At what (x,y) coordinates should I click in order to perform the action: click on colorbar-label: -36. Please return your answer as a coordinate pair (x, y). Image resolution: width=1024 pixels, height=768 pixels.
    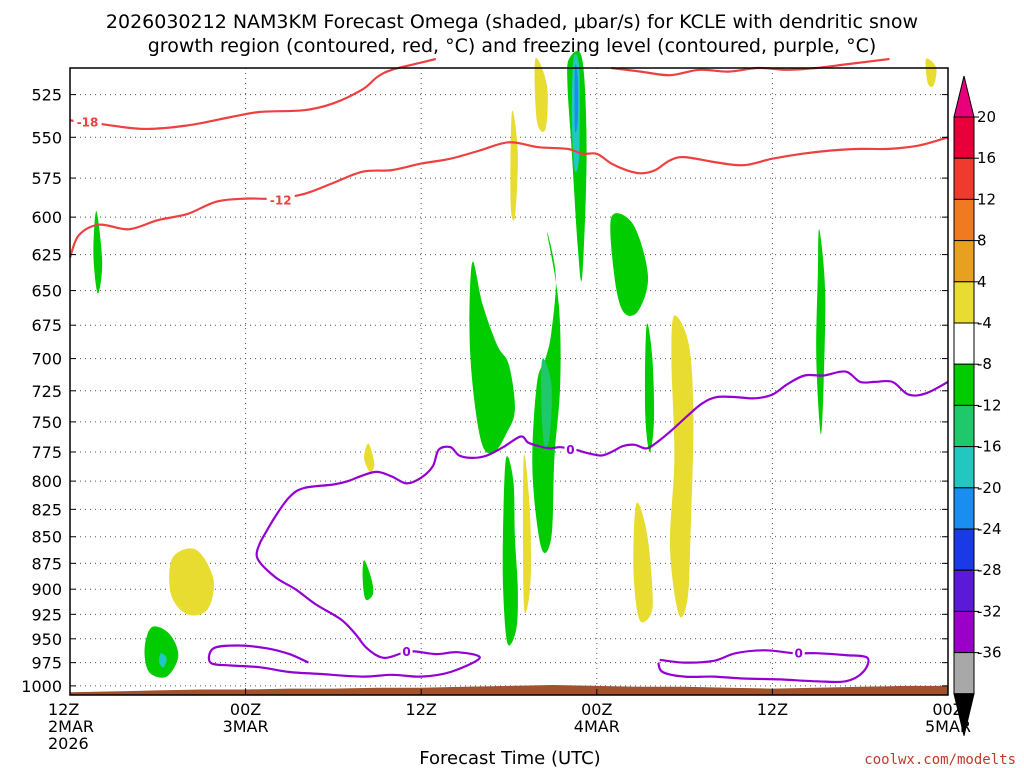
    Looking at the image, I should click on (989, 653).